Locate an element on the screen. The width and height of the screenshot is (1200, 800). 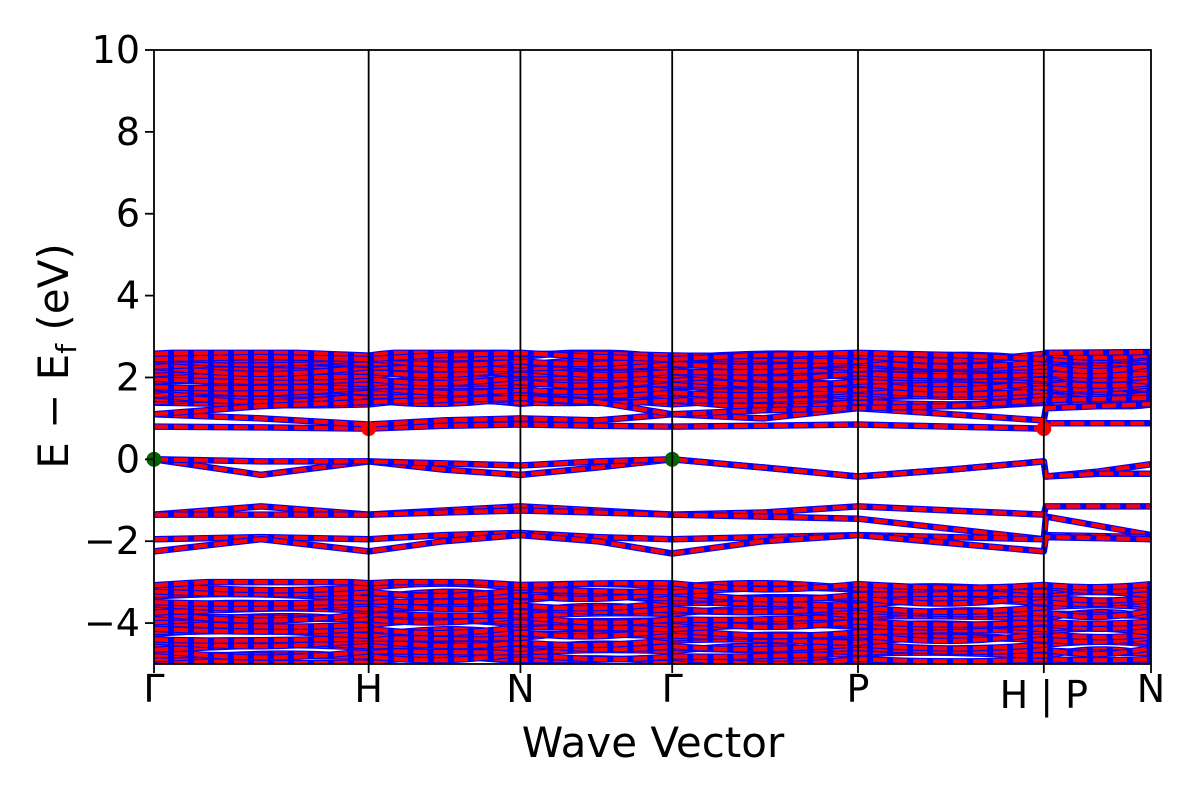
x-axis-title: Wave Vector is located at coordinates (653, 742).